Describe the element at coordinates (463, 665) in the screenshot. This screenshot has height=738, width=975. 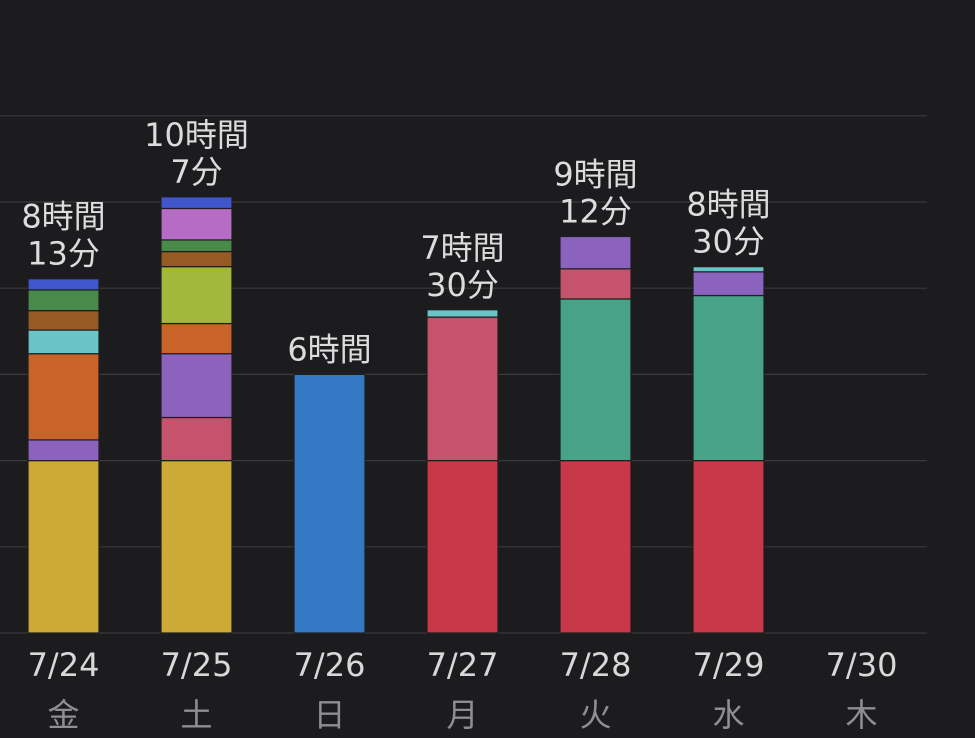
I see `date-label: 7/27` at that location.